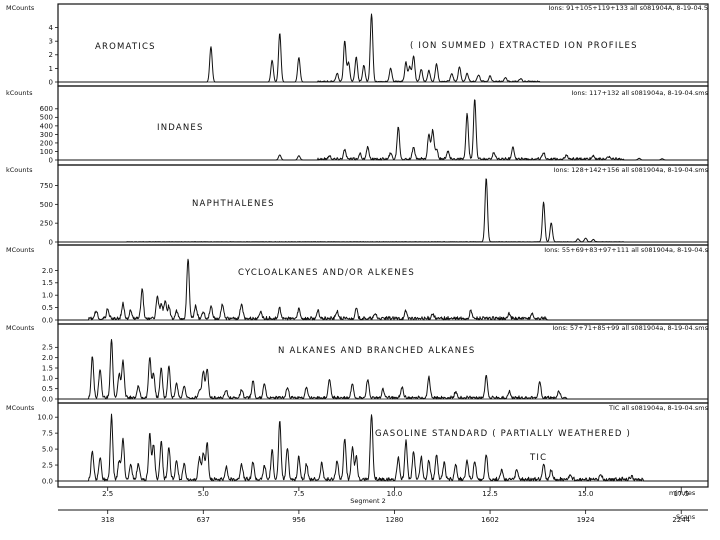 This screenshot has height=540, width=720. Describe the element at coordinates (490, 494) in the screenshot. I see `x-tick-label: 12.5` at that location.